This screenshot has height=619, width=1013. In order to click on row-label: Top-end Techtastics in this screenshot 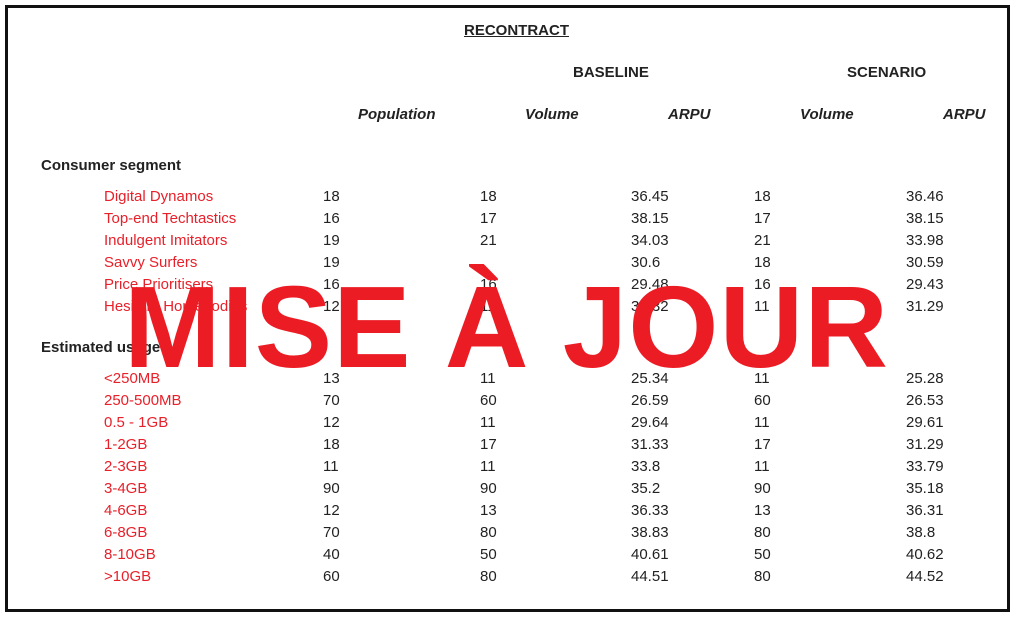, I will do `click(170, 218)`.